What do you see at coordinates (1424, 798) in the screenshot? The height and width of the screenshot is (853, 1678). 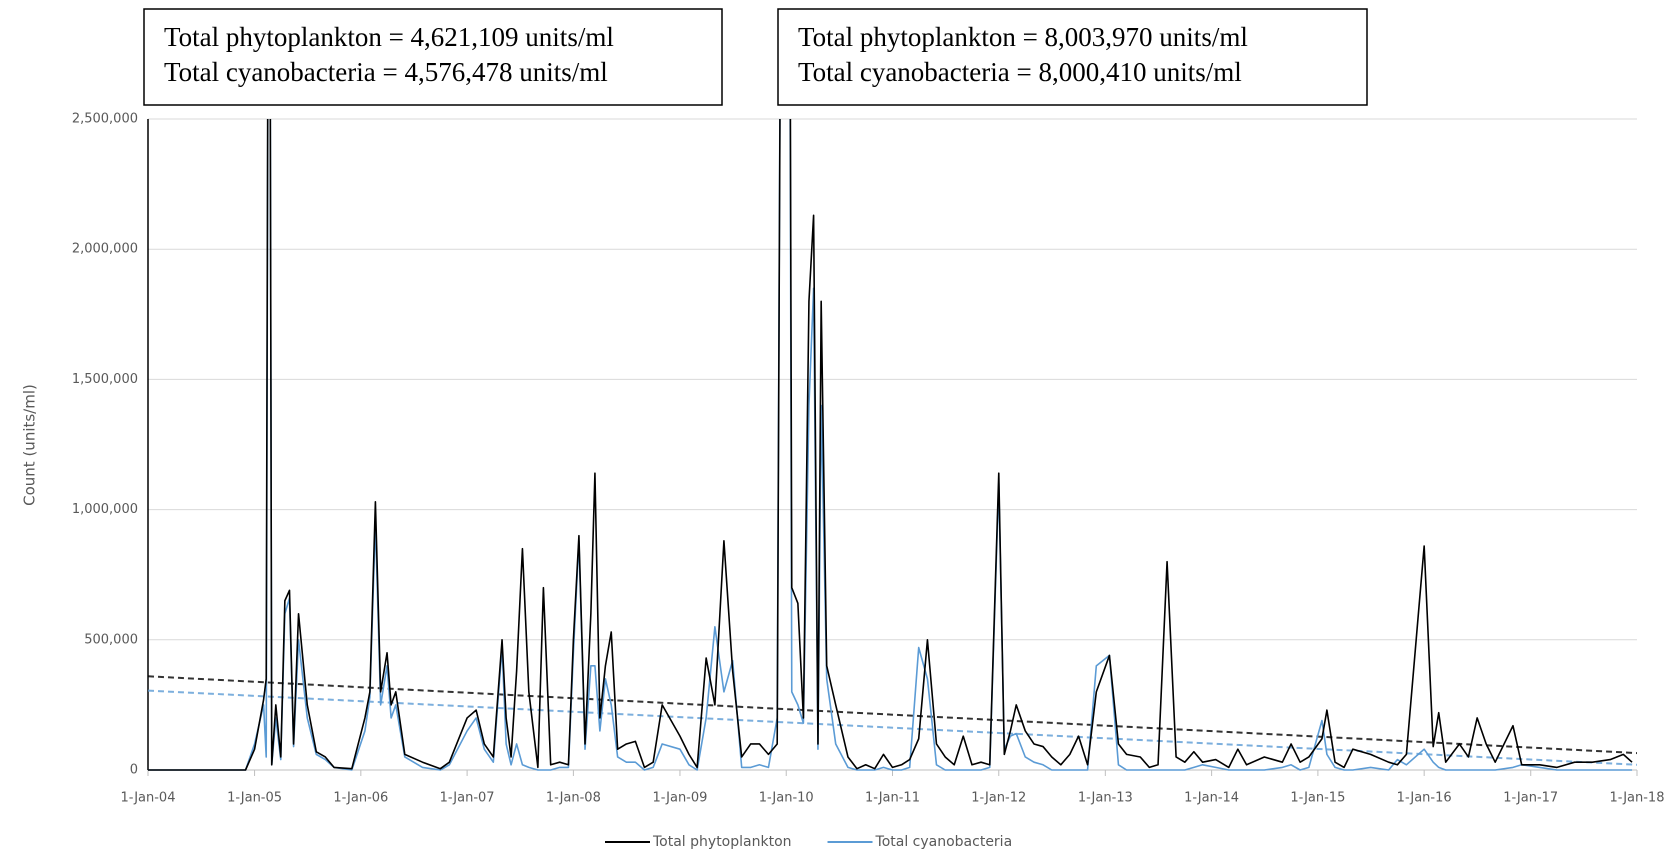 I see `x-tick-label: 1-Jan-16` at bounding box center [1424, 798].